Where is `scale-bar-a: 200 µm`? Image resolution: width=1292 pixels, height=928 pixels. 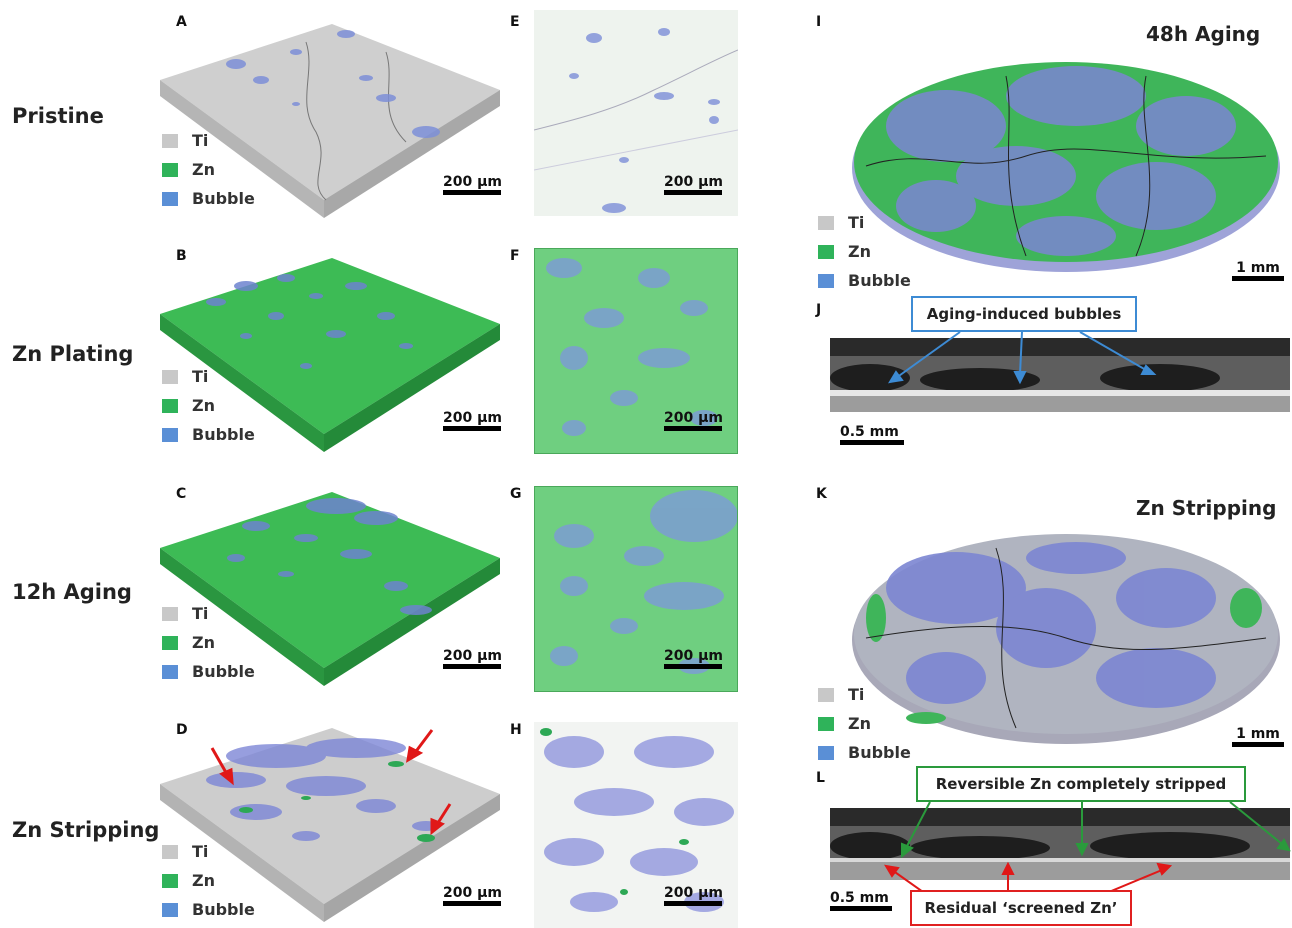 scale-bar-a: 200 µm is located at coordinates (472, 184).